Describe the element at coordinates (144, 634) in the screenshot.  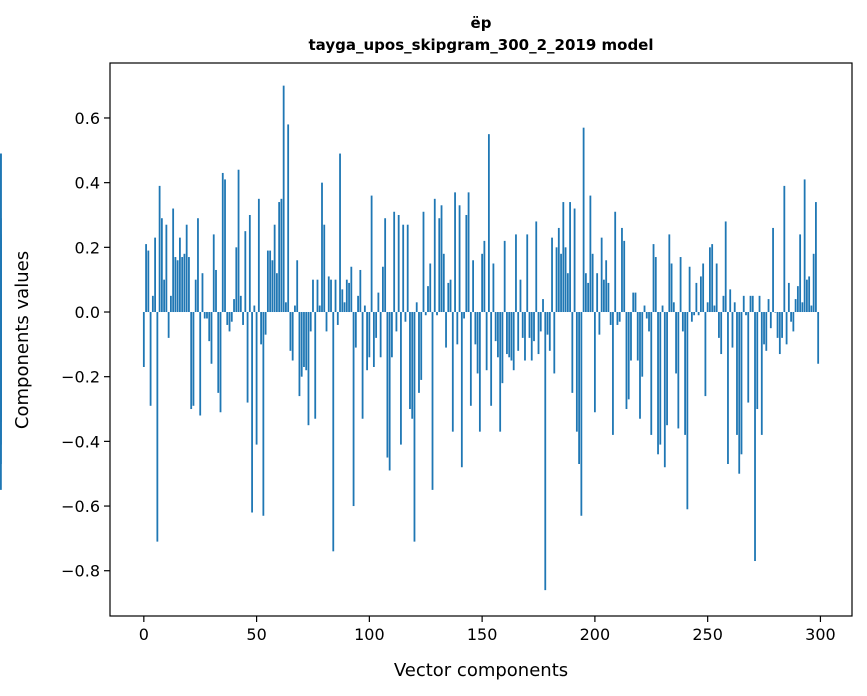
I see `x-tick-label: 0` at that location.